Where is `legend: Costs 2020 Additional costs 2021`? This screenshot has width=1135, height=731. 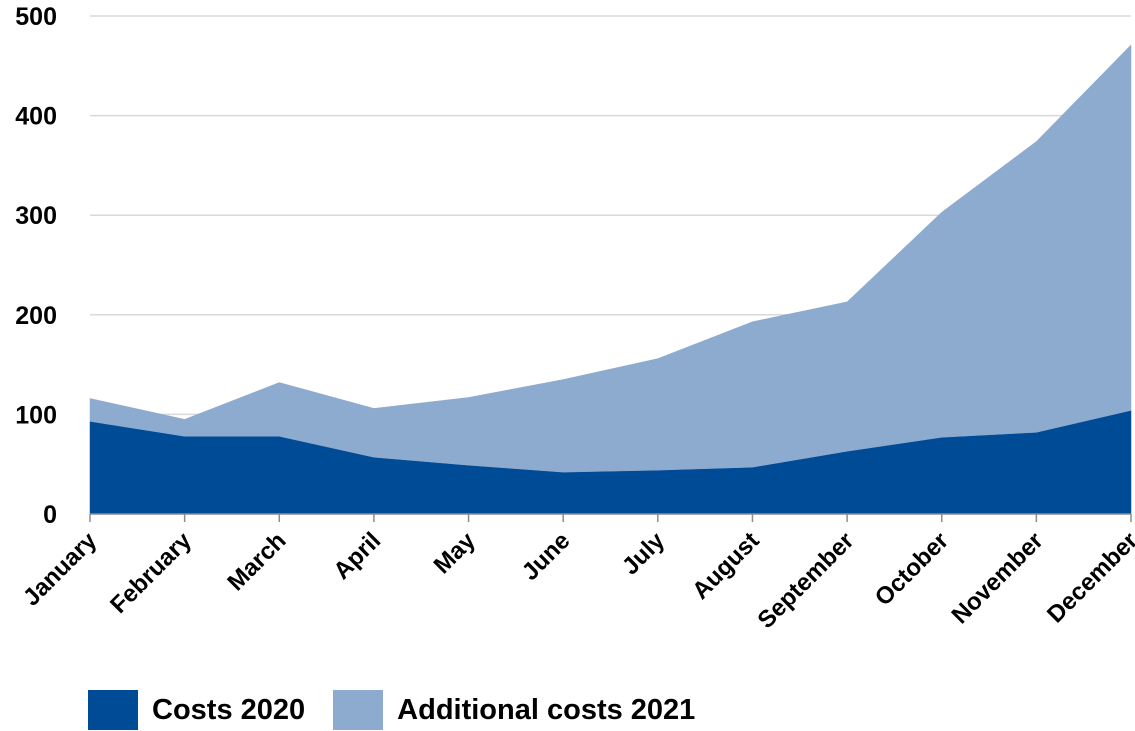
legend: Costs 2020 Additional costs 2021 is located at coordinates (405, 710).